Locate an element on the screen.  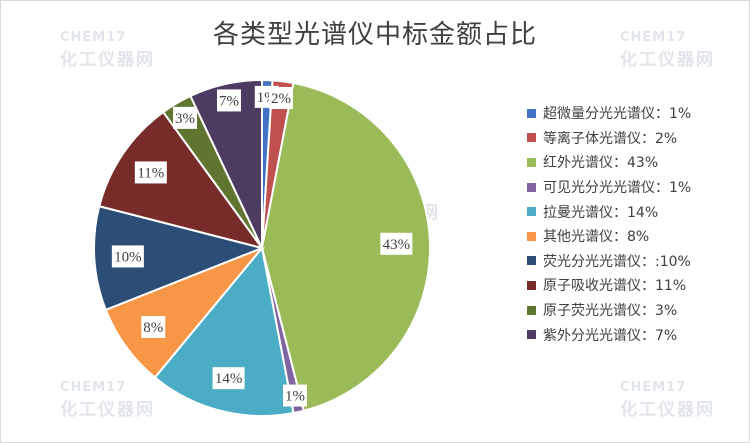
data-label-8: 11% is located at coordinates (150, 172).